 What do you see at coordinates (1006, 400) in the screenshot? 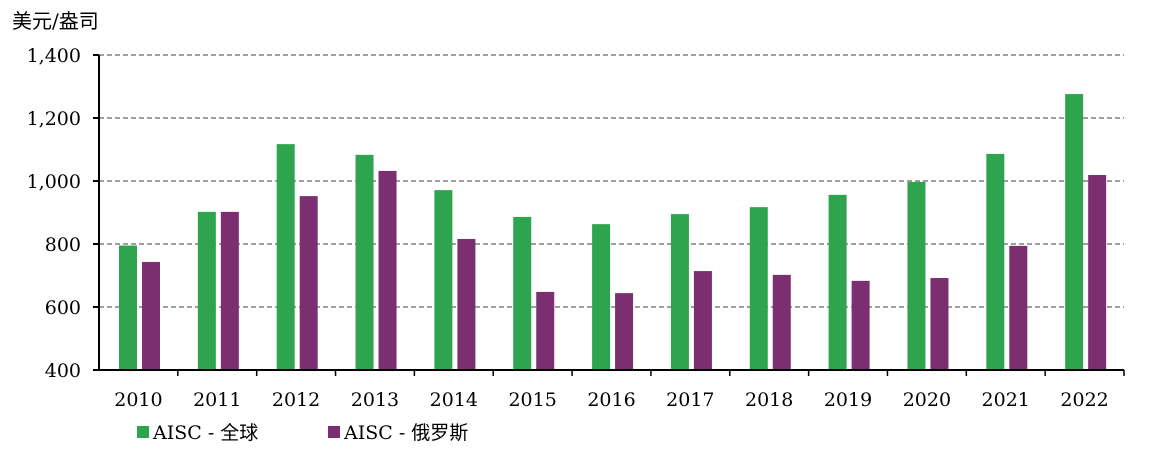
I see `x-tick-label: 2021` at bounding box center [1006, 400].